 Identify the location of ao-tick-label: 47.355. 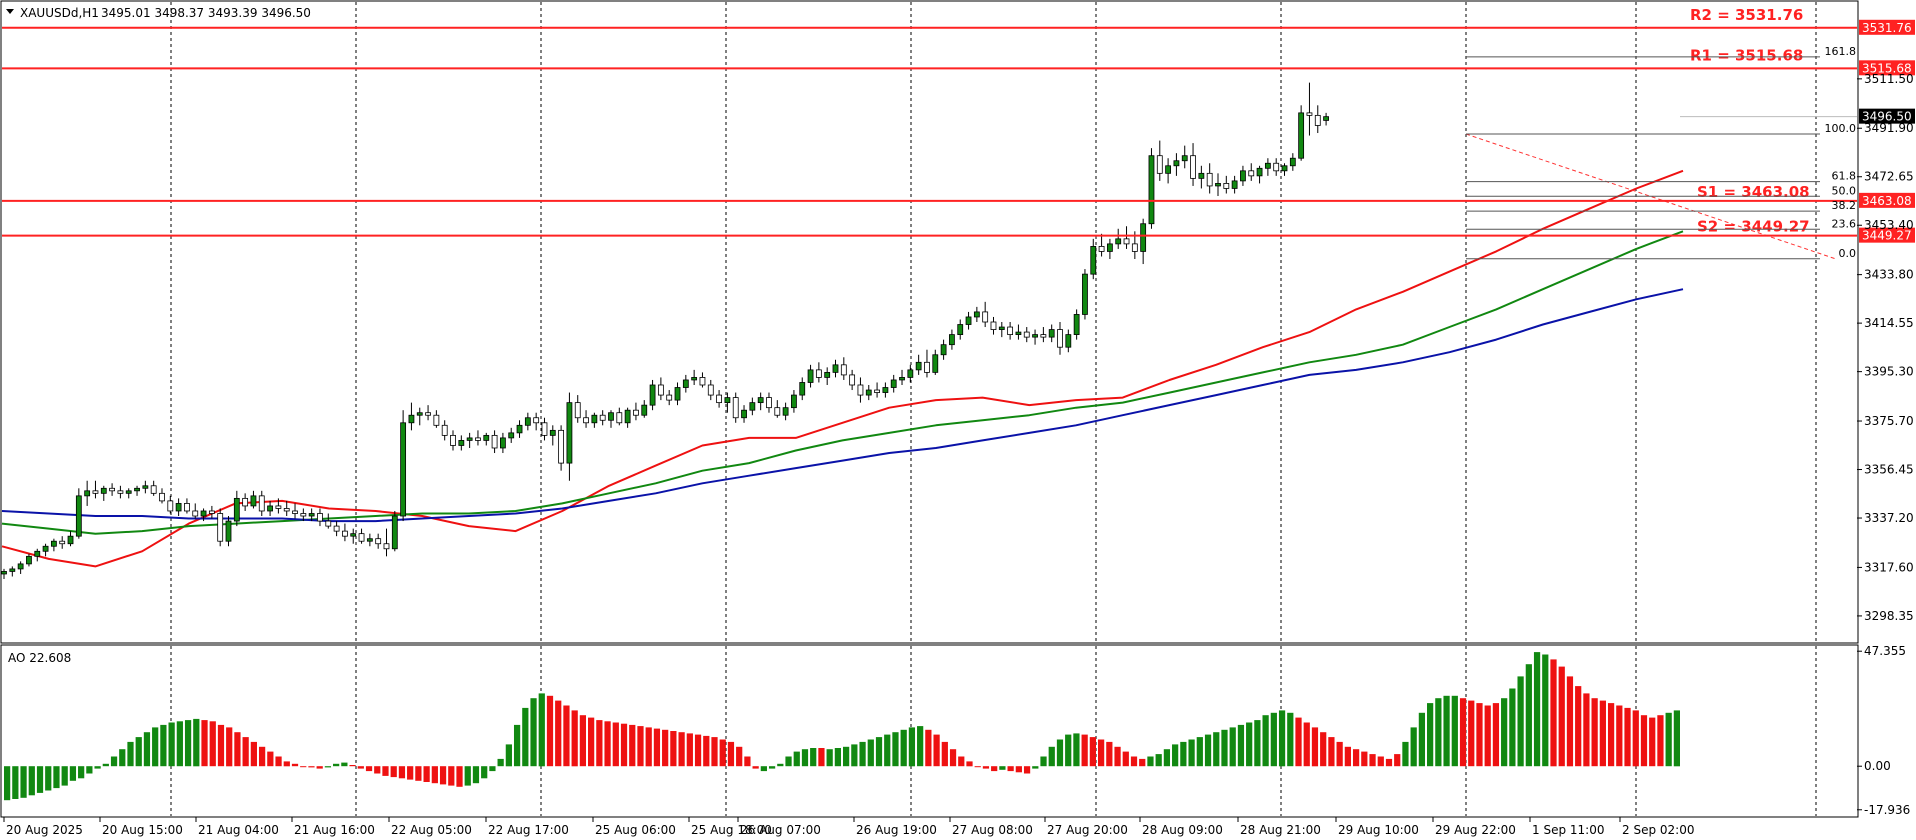
(1885, 651).